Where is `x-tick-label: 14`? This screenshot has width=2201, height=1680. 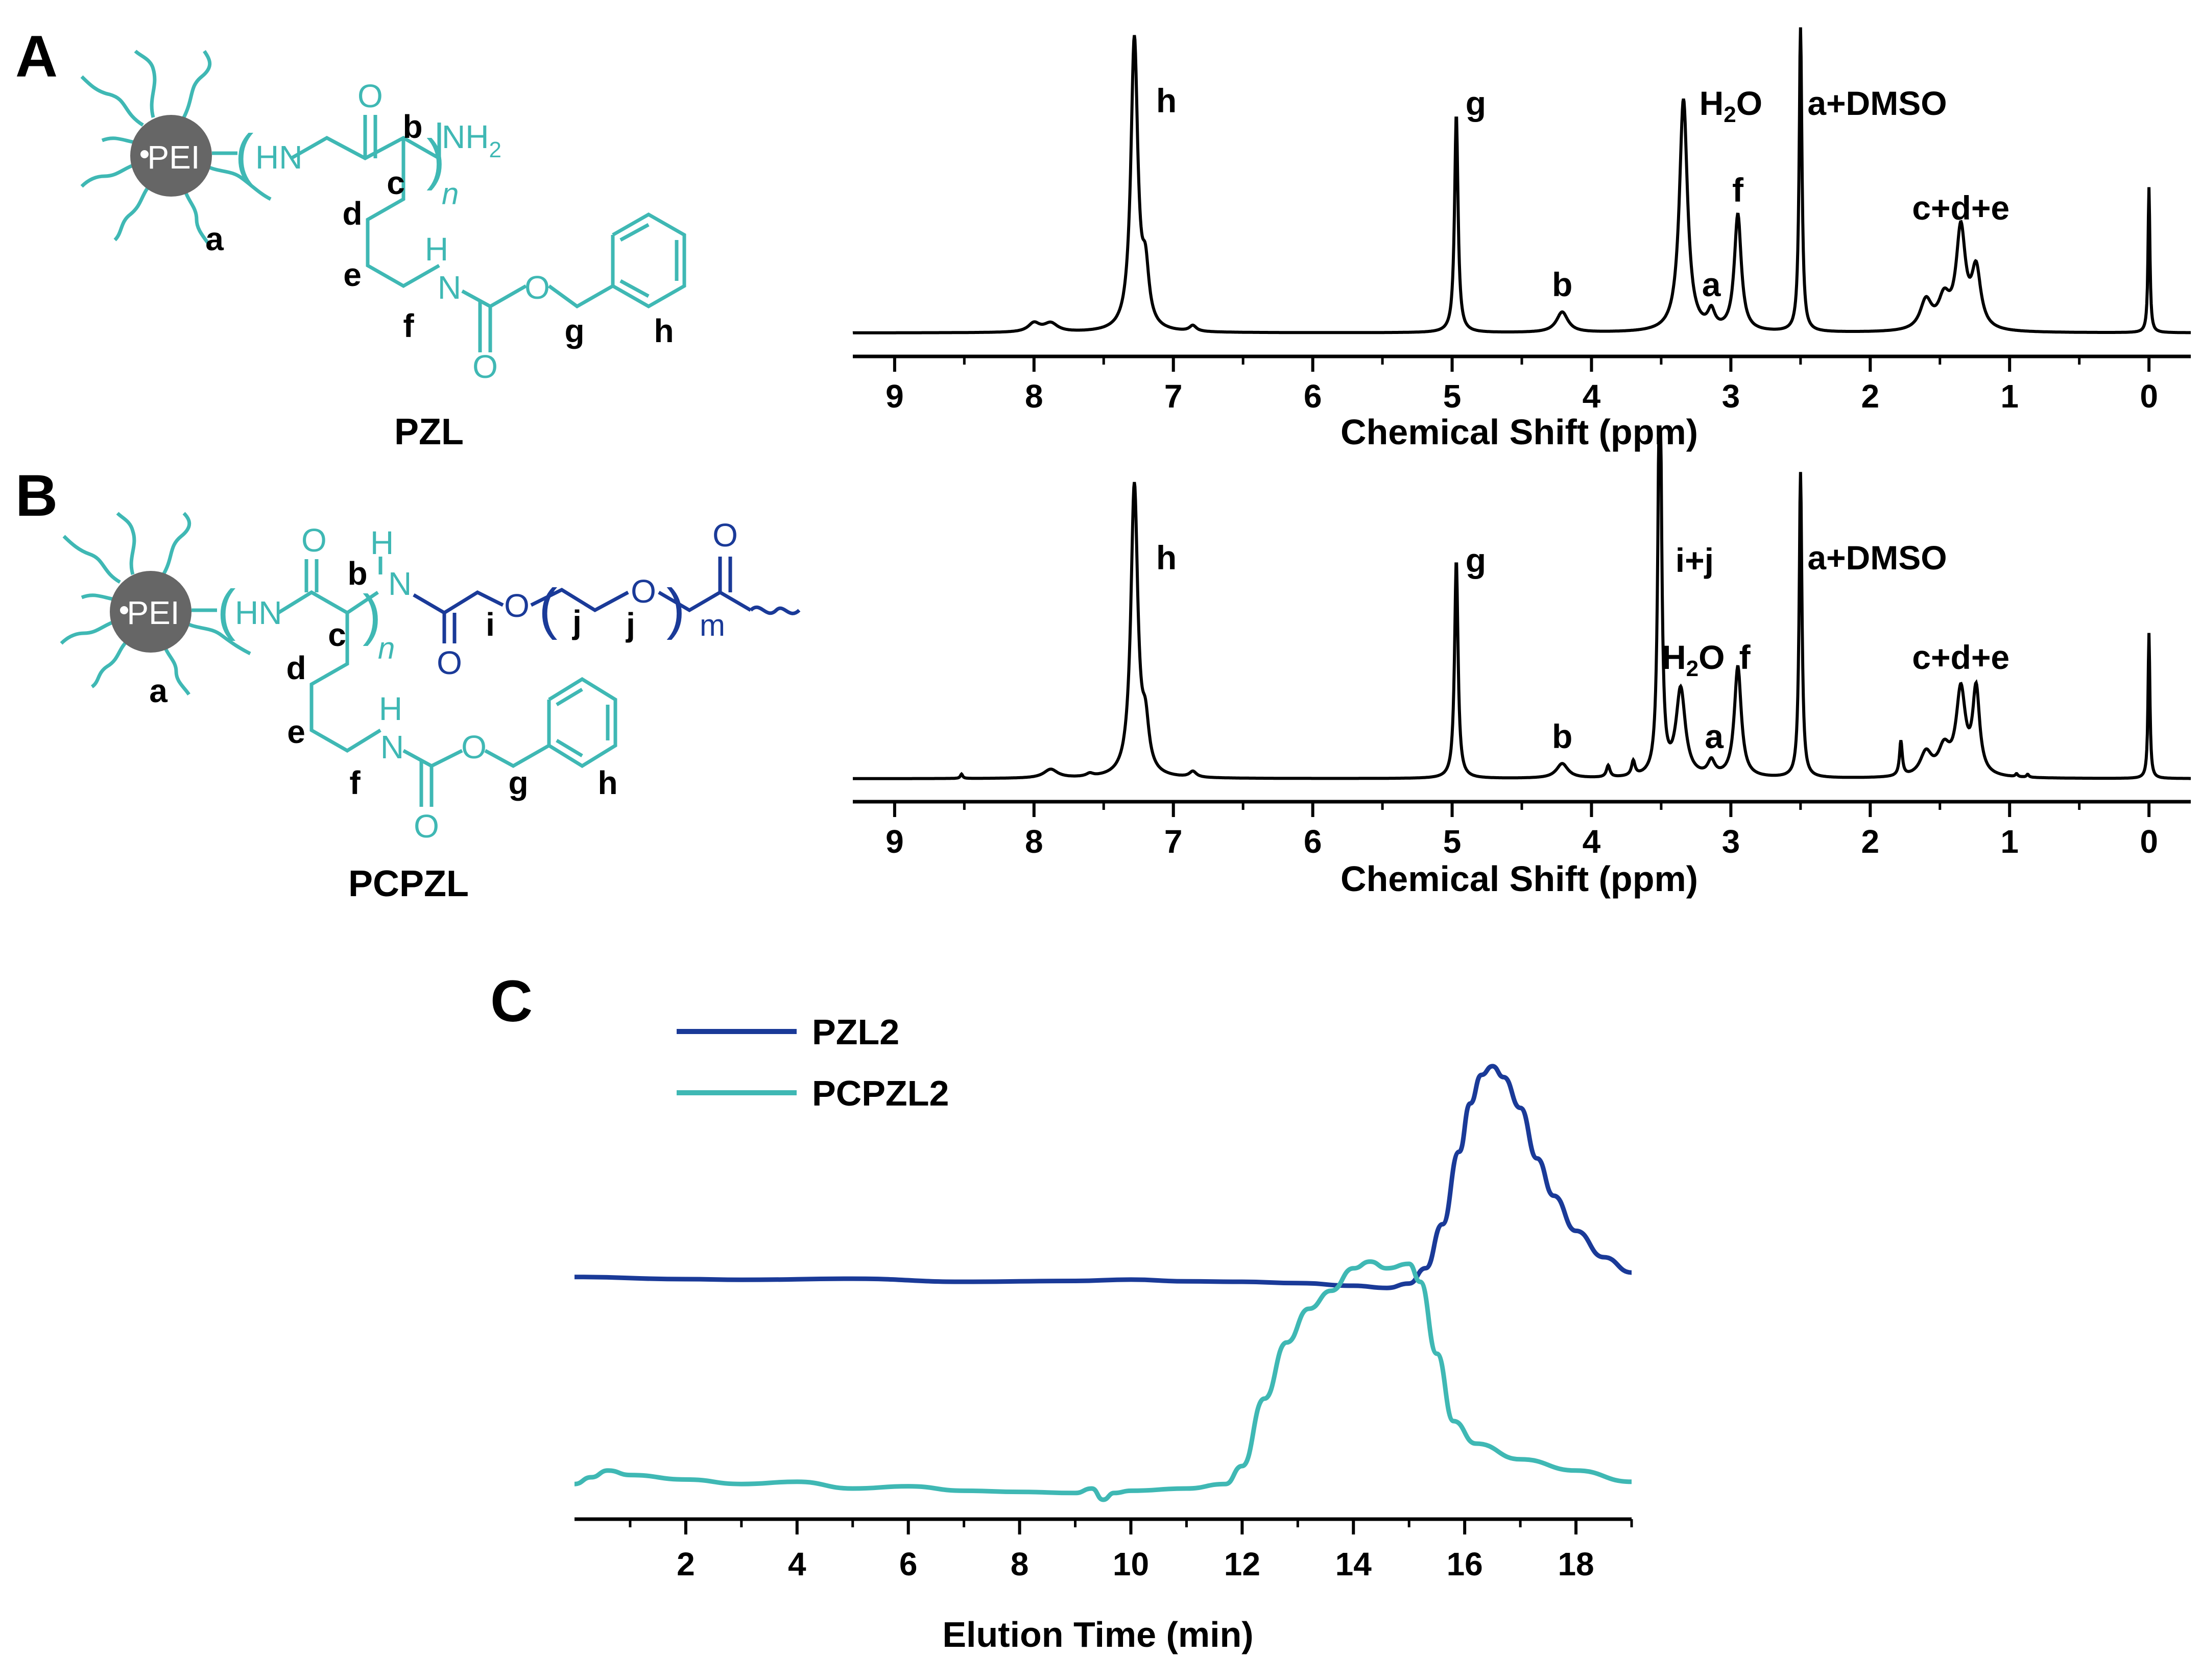
x-tick-label: 14 is located at coordinates (1353, 1564).